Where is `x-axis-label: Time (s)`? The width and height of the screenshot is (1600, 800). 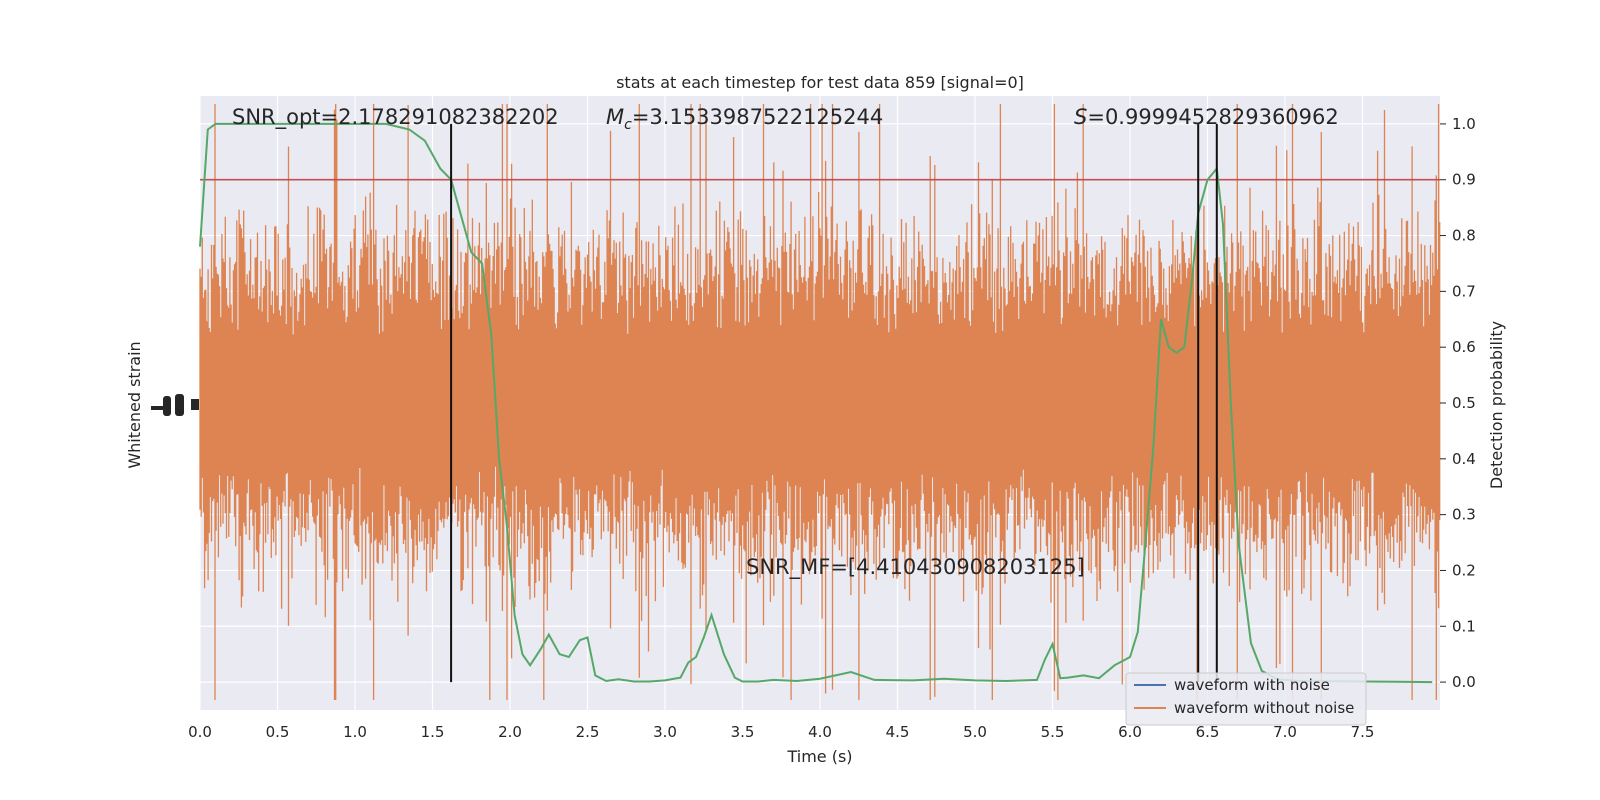
x-axis-label: Time (s) is located at coordinates (819, 756).